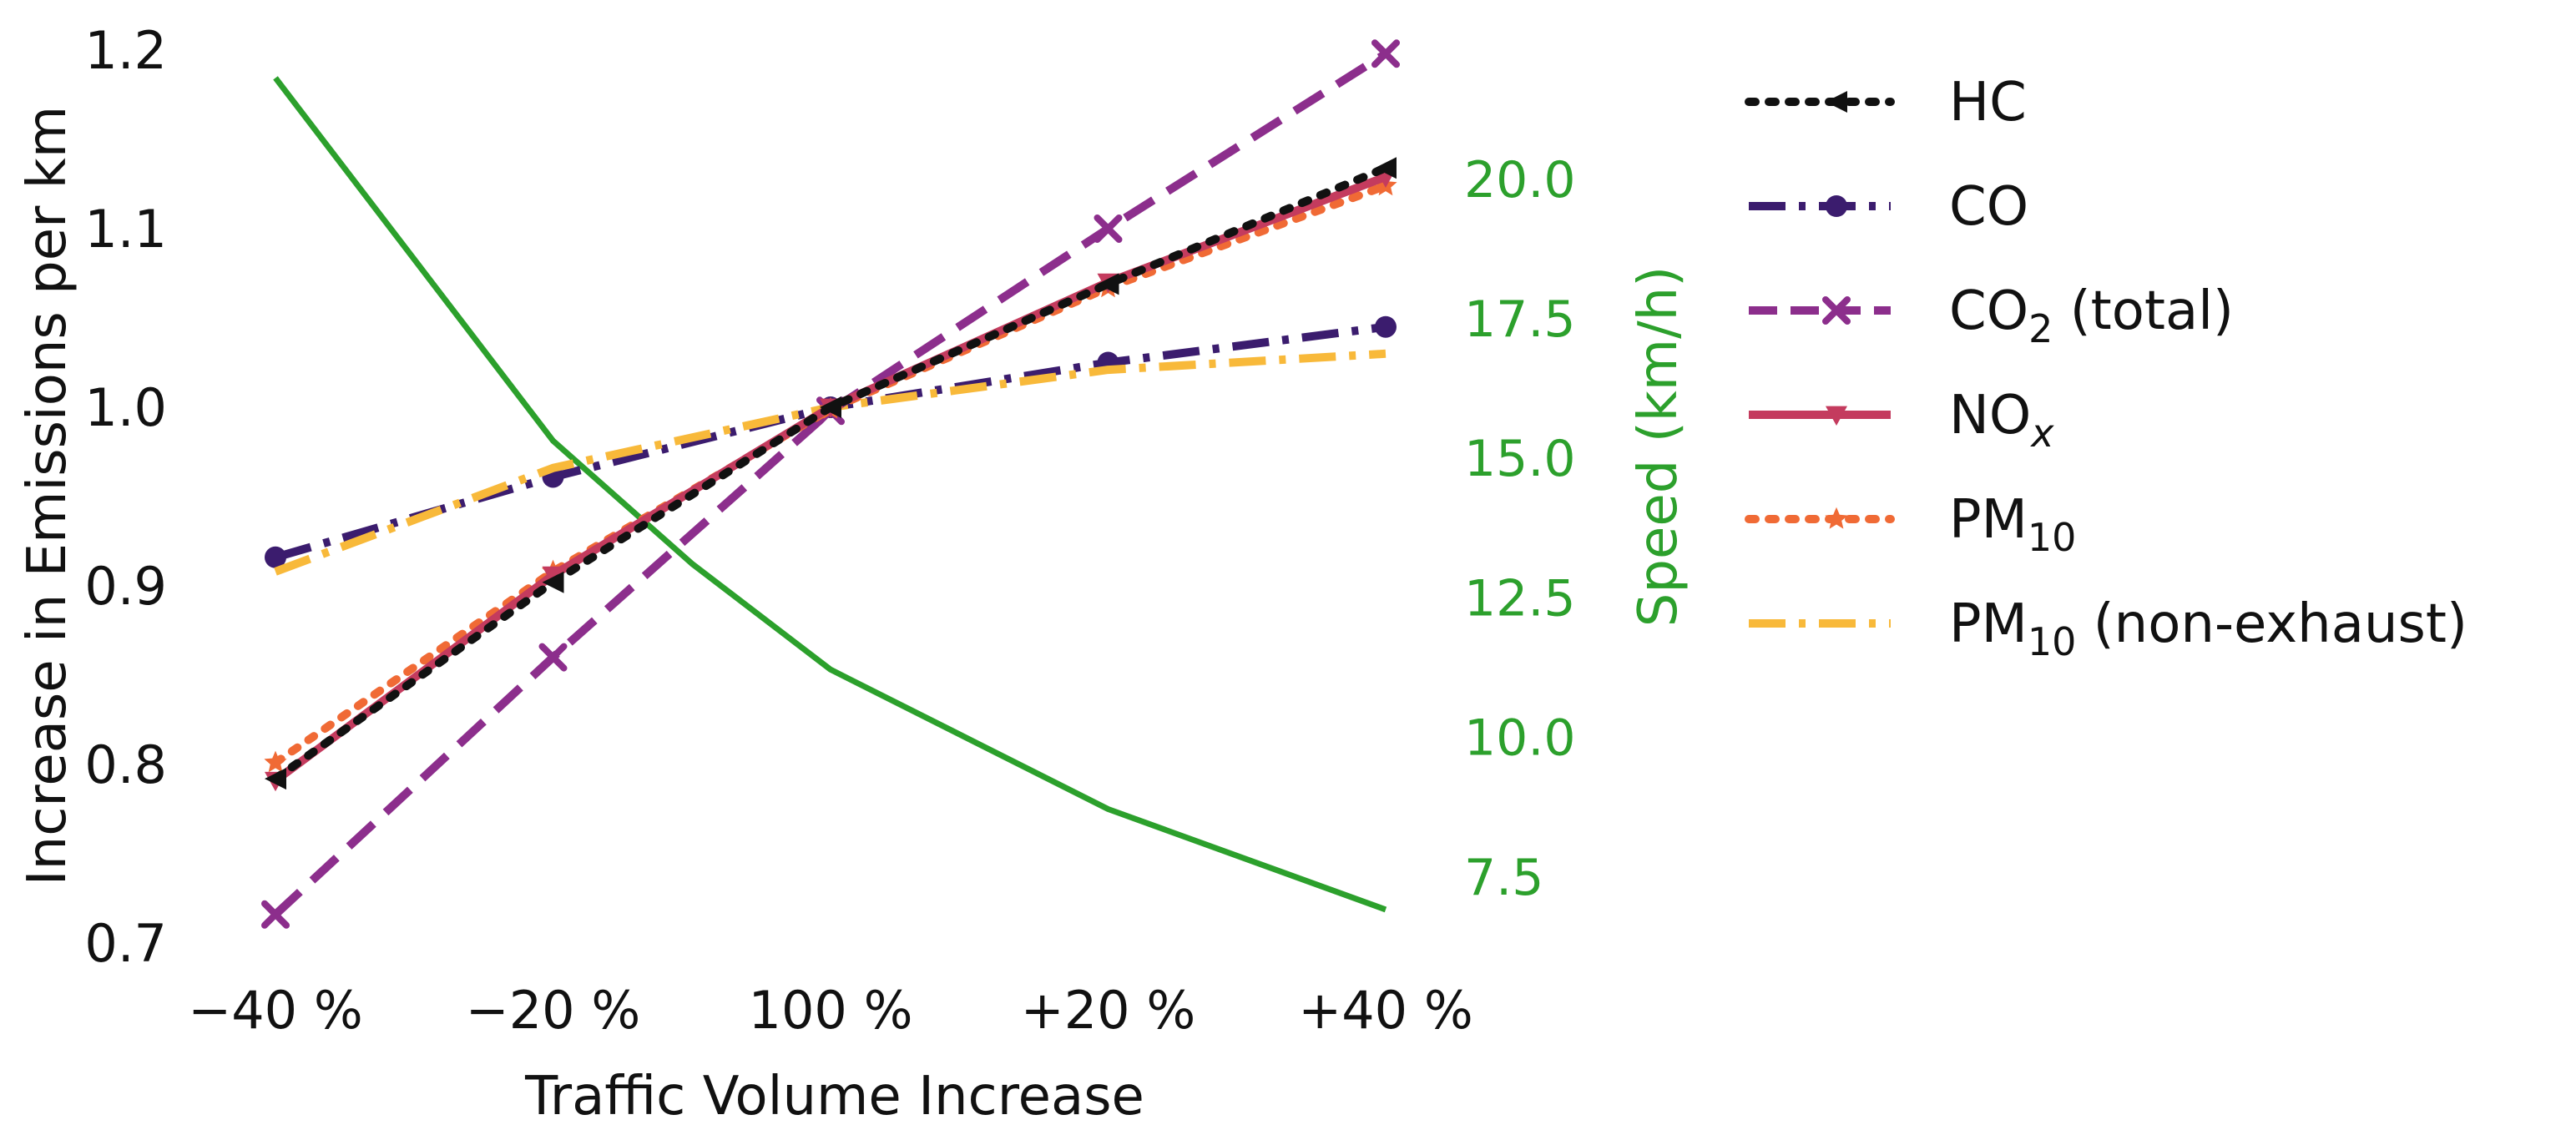 The image size is (2576, 1140). What do you see at coordinates (1520, 180) in the screenshot?
I see `y2-tick-label: 20.0` at bounding box center [1520, 180].